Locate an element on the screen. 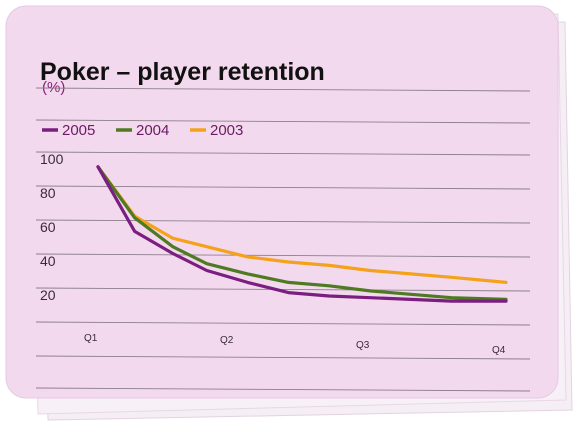  x-axis-ticks: Q1 Q2 Q3 Q4 is located at coordinates (295, 344).